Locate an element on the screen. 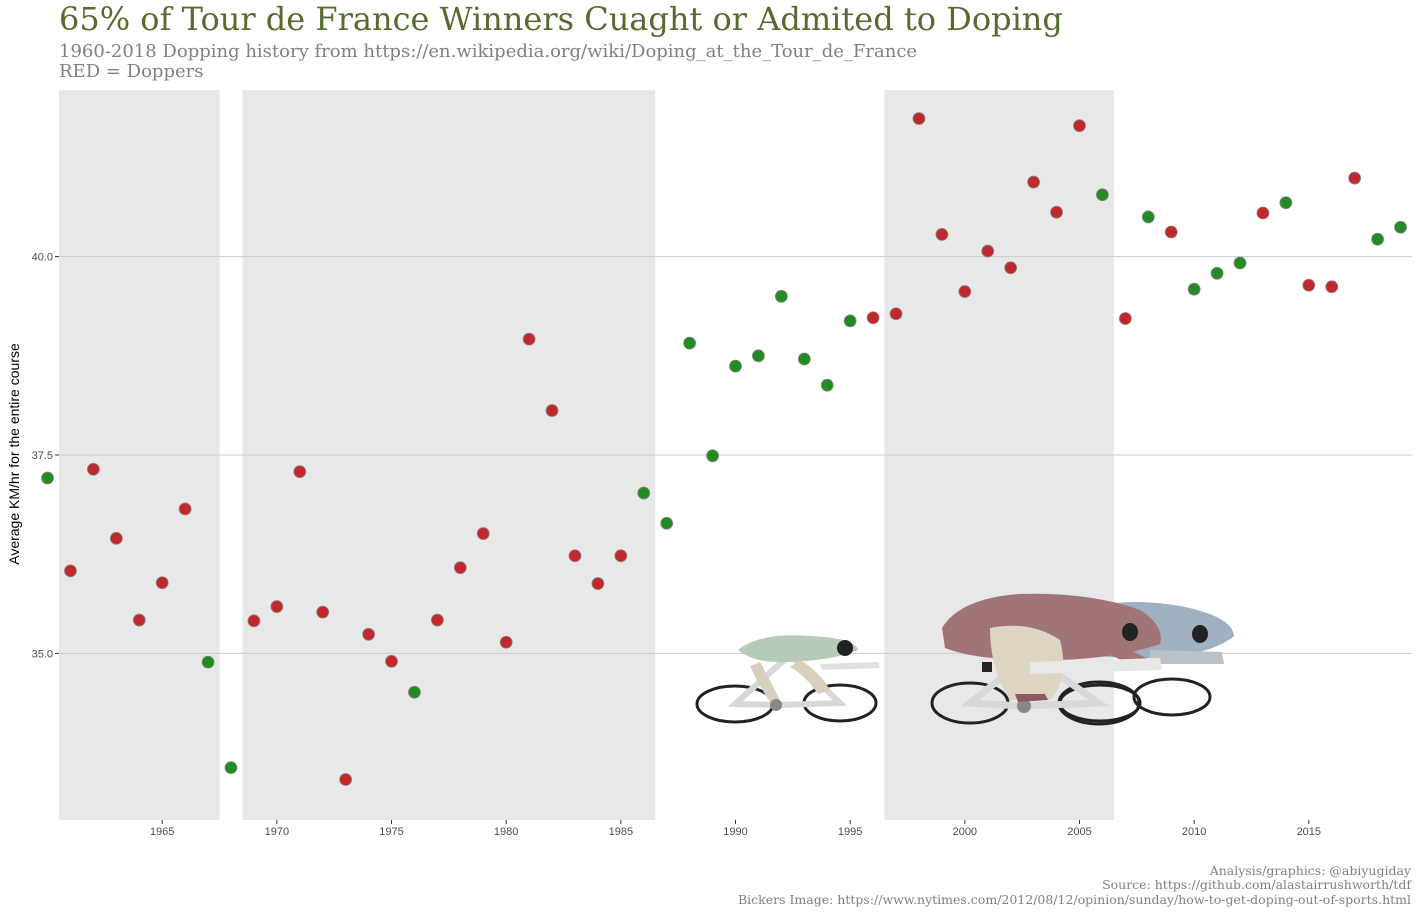 The image size is (1419, 914). point-2009 is located at coordinates (1171, 232).